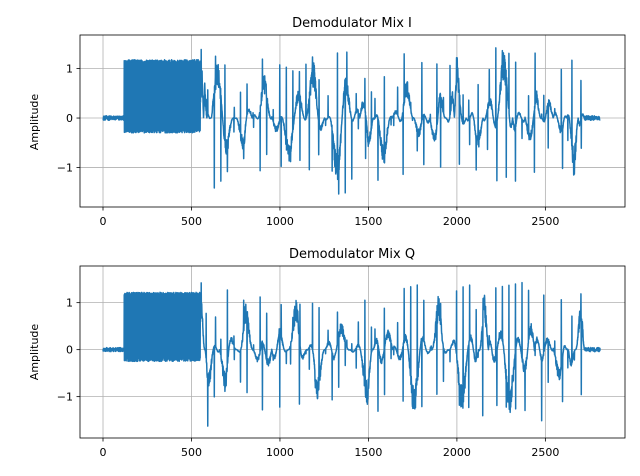  Describe the element at coordinates (352, 254) in the screenshot. I see `chart-title: Demodulator Mix Q` at that location.